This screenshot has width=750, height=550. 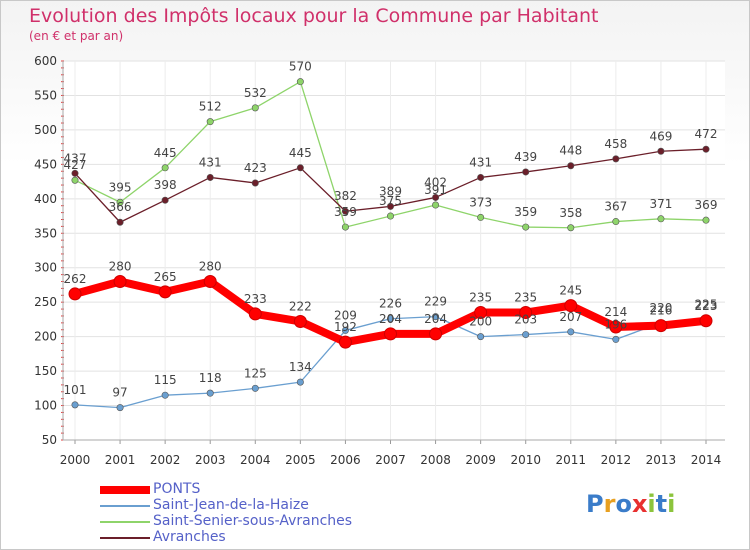 What do you see at coordinates (570, 291) in the screenshot?
I see `data-label: 245` at bounding box center [570, 291].